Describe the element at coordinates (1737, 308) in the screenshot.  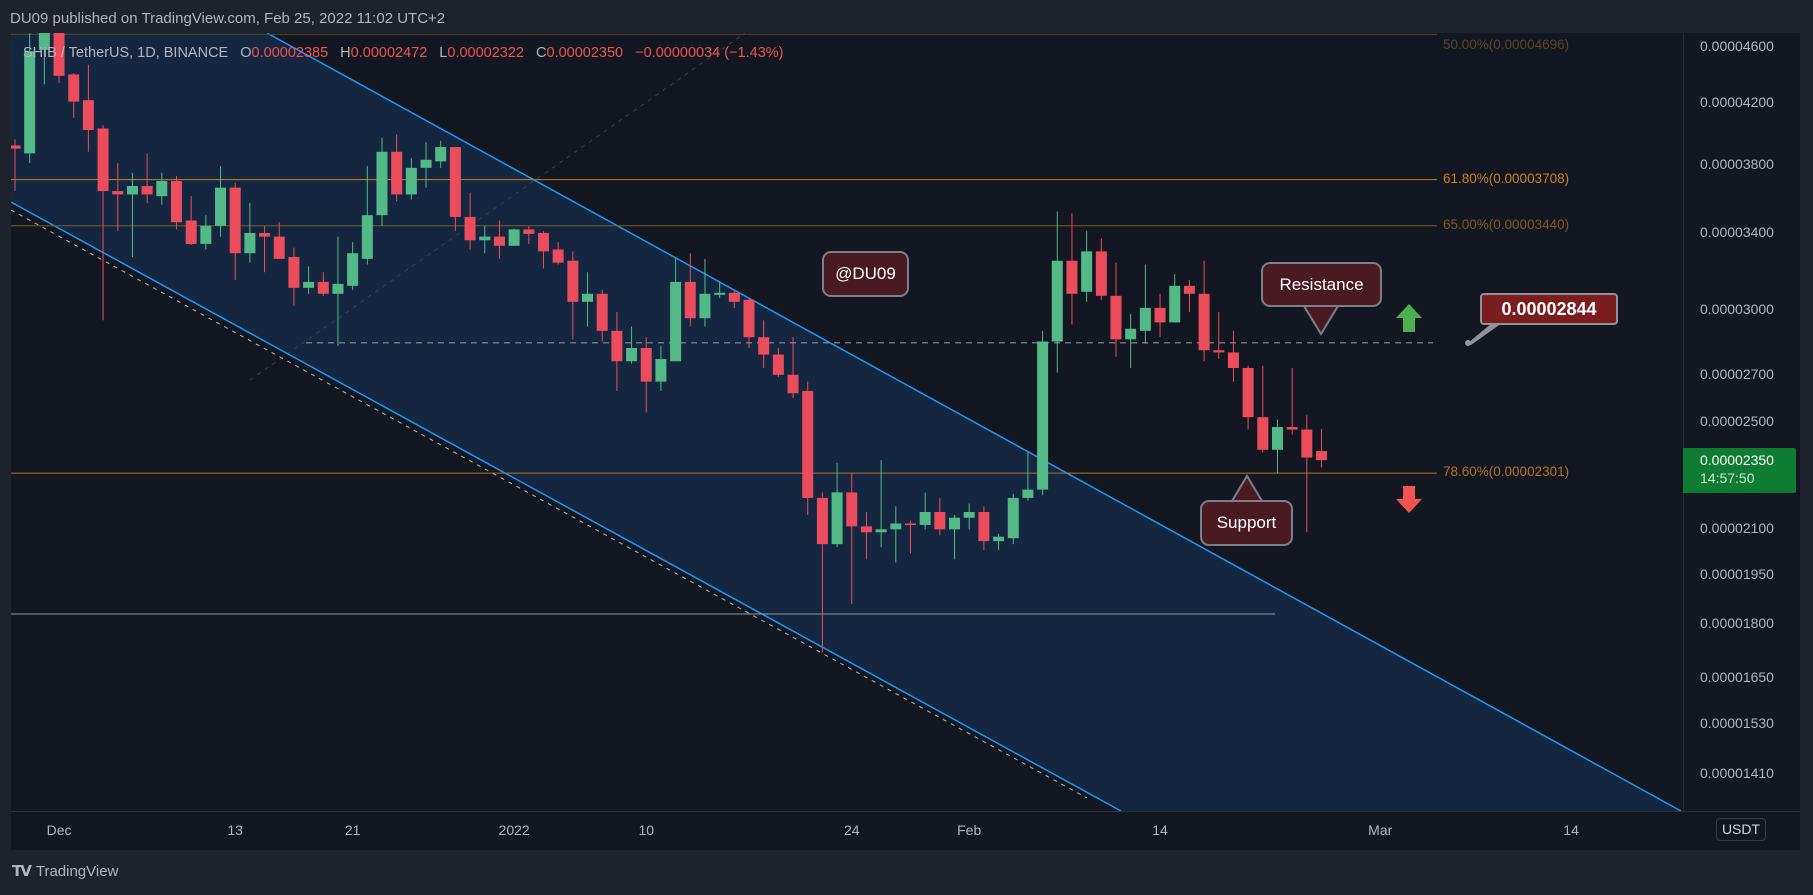
I see `price-axis-label: 0.00003000` at that location.